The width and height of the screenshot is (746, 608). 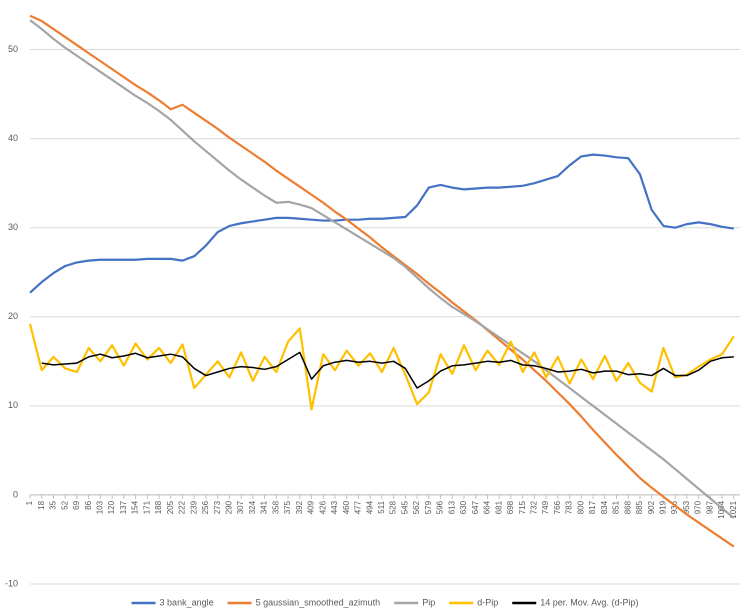 I want to click on x-tick-label: 698, so click(x=510, y=507).